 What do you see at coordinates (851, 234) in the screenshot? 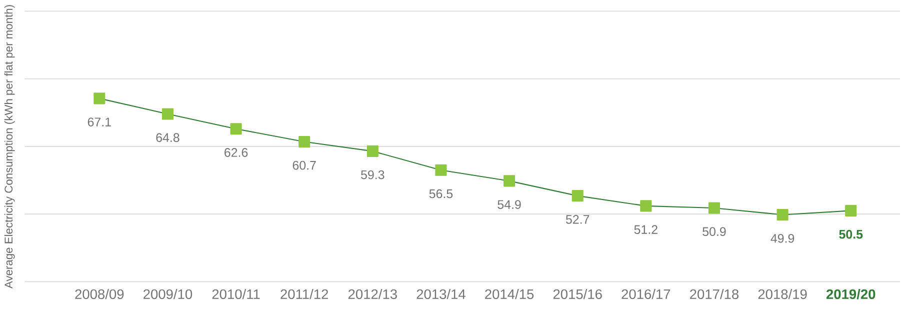
I see `data-label: 50.5` at bounding box center [851, 234].